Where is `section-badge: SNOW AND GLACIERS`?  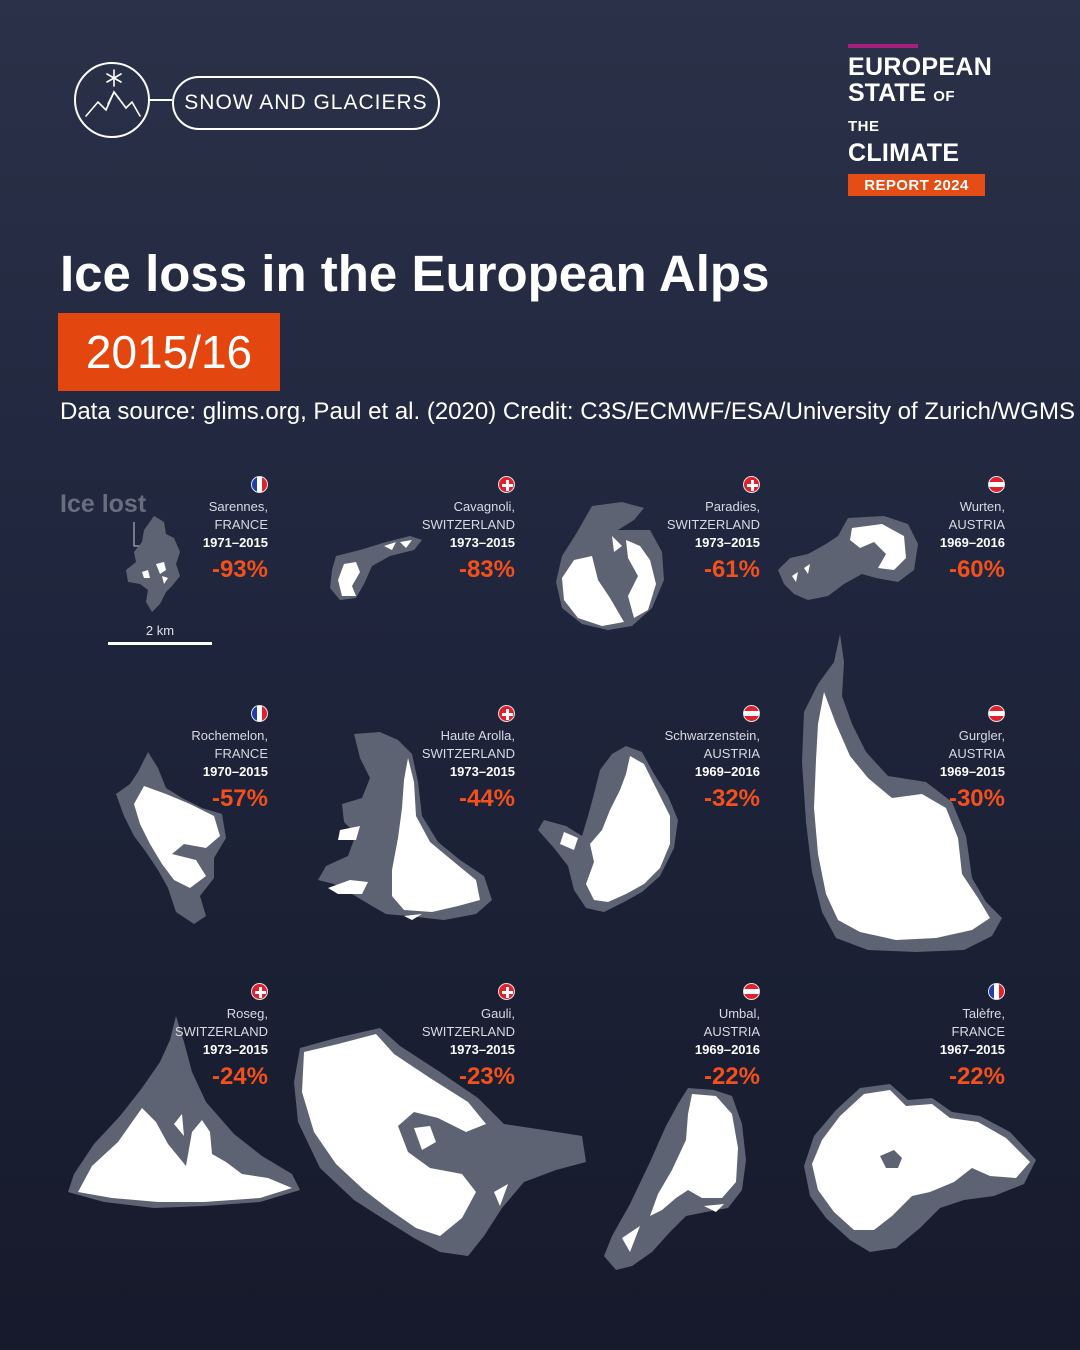 section-badge: SNOW AND GLACIERS is located at coordinates (259, 100).